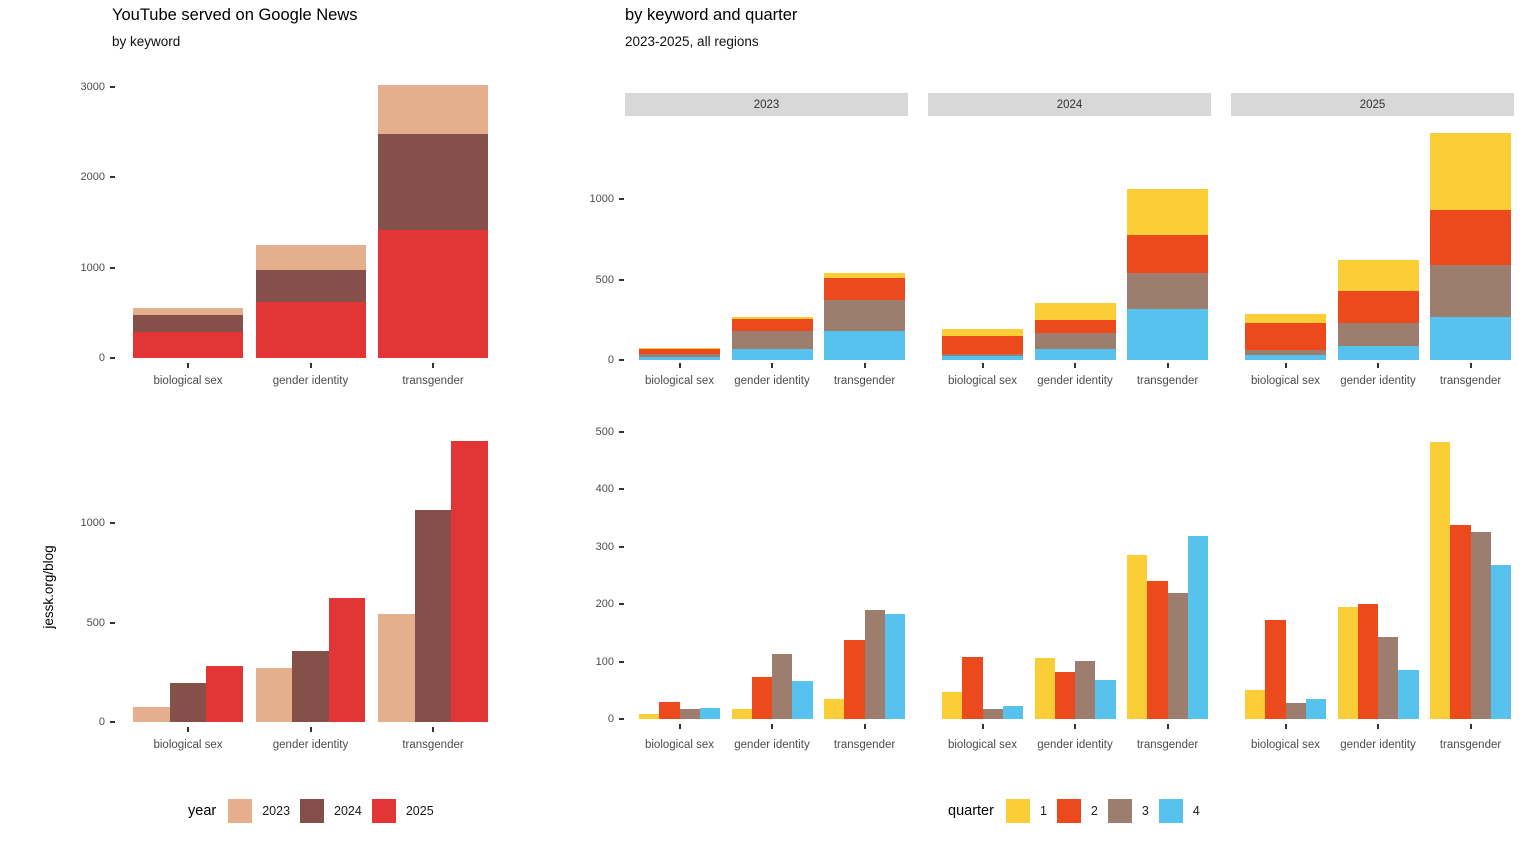  Describe the element at coordinates (1145, 811) in the screenshot. I see `legend-label-q3: 3` at that location.